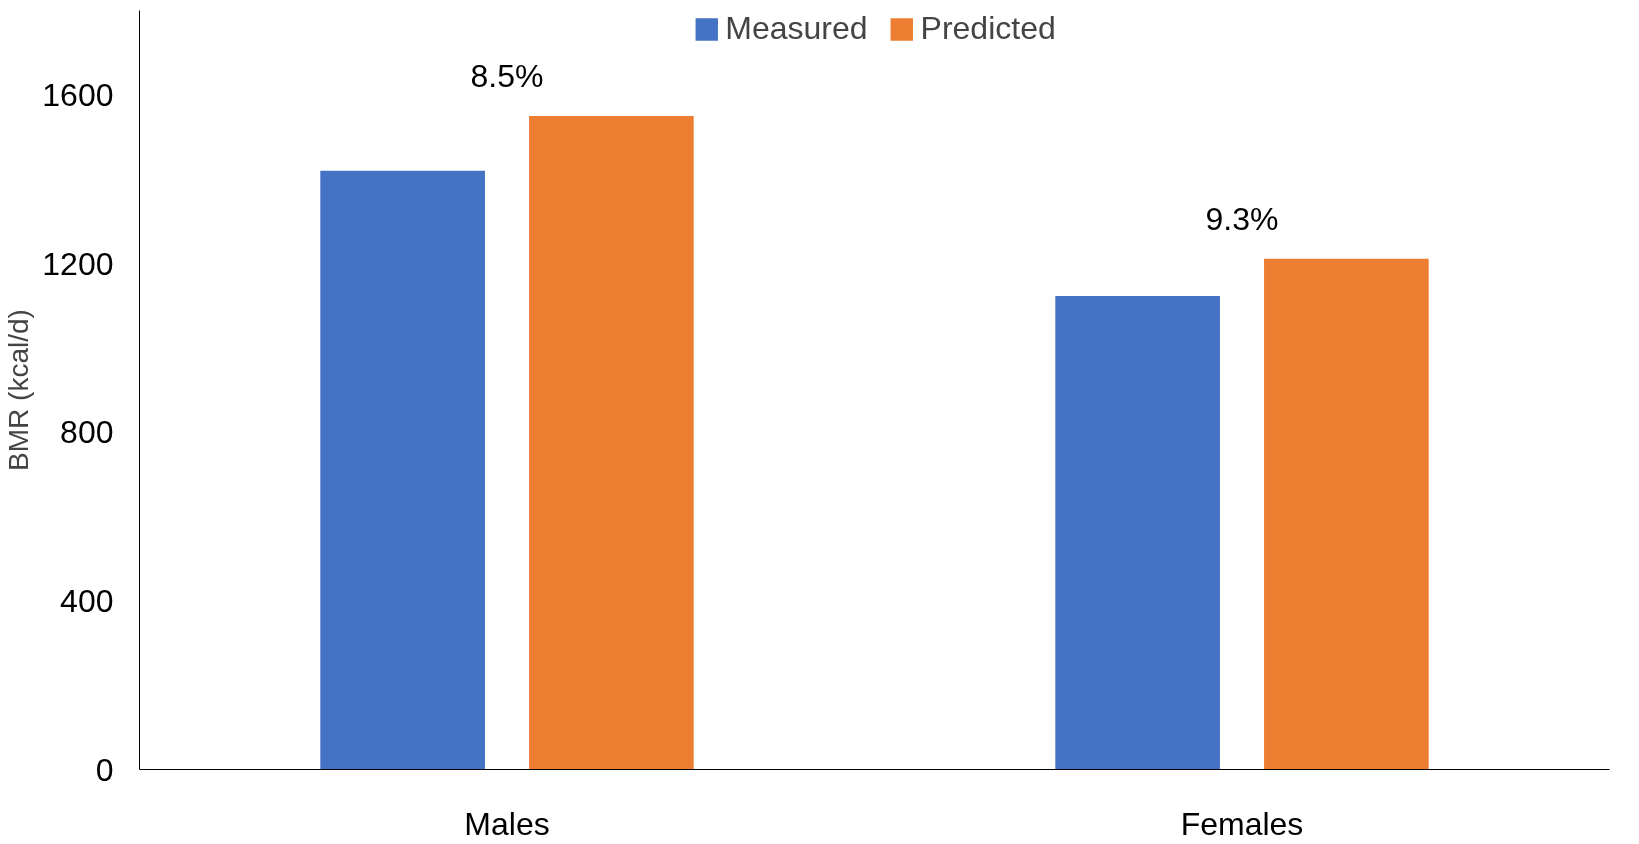  What do you see at coordinates (104, 769) in the screenshot?
I see `y-tick-label: 0` at bounding box center [104, 769].